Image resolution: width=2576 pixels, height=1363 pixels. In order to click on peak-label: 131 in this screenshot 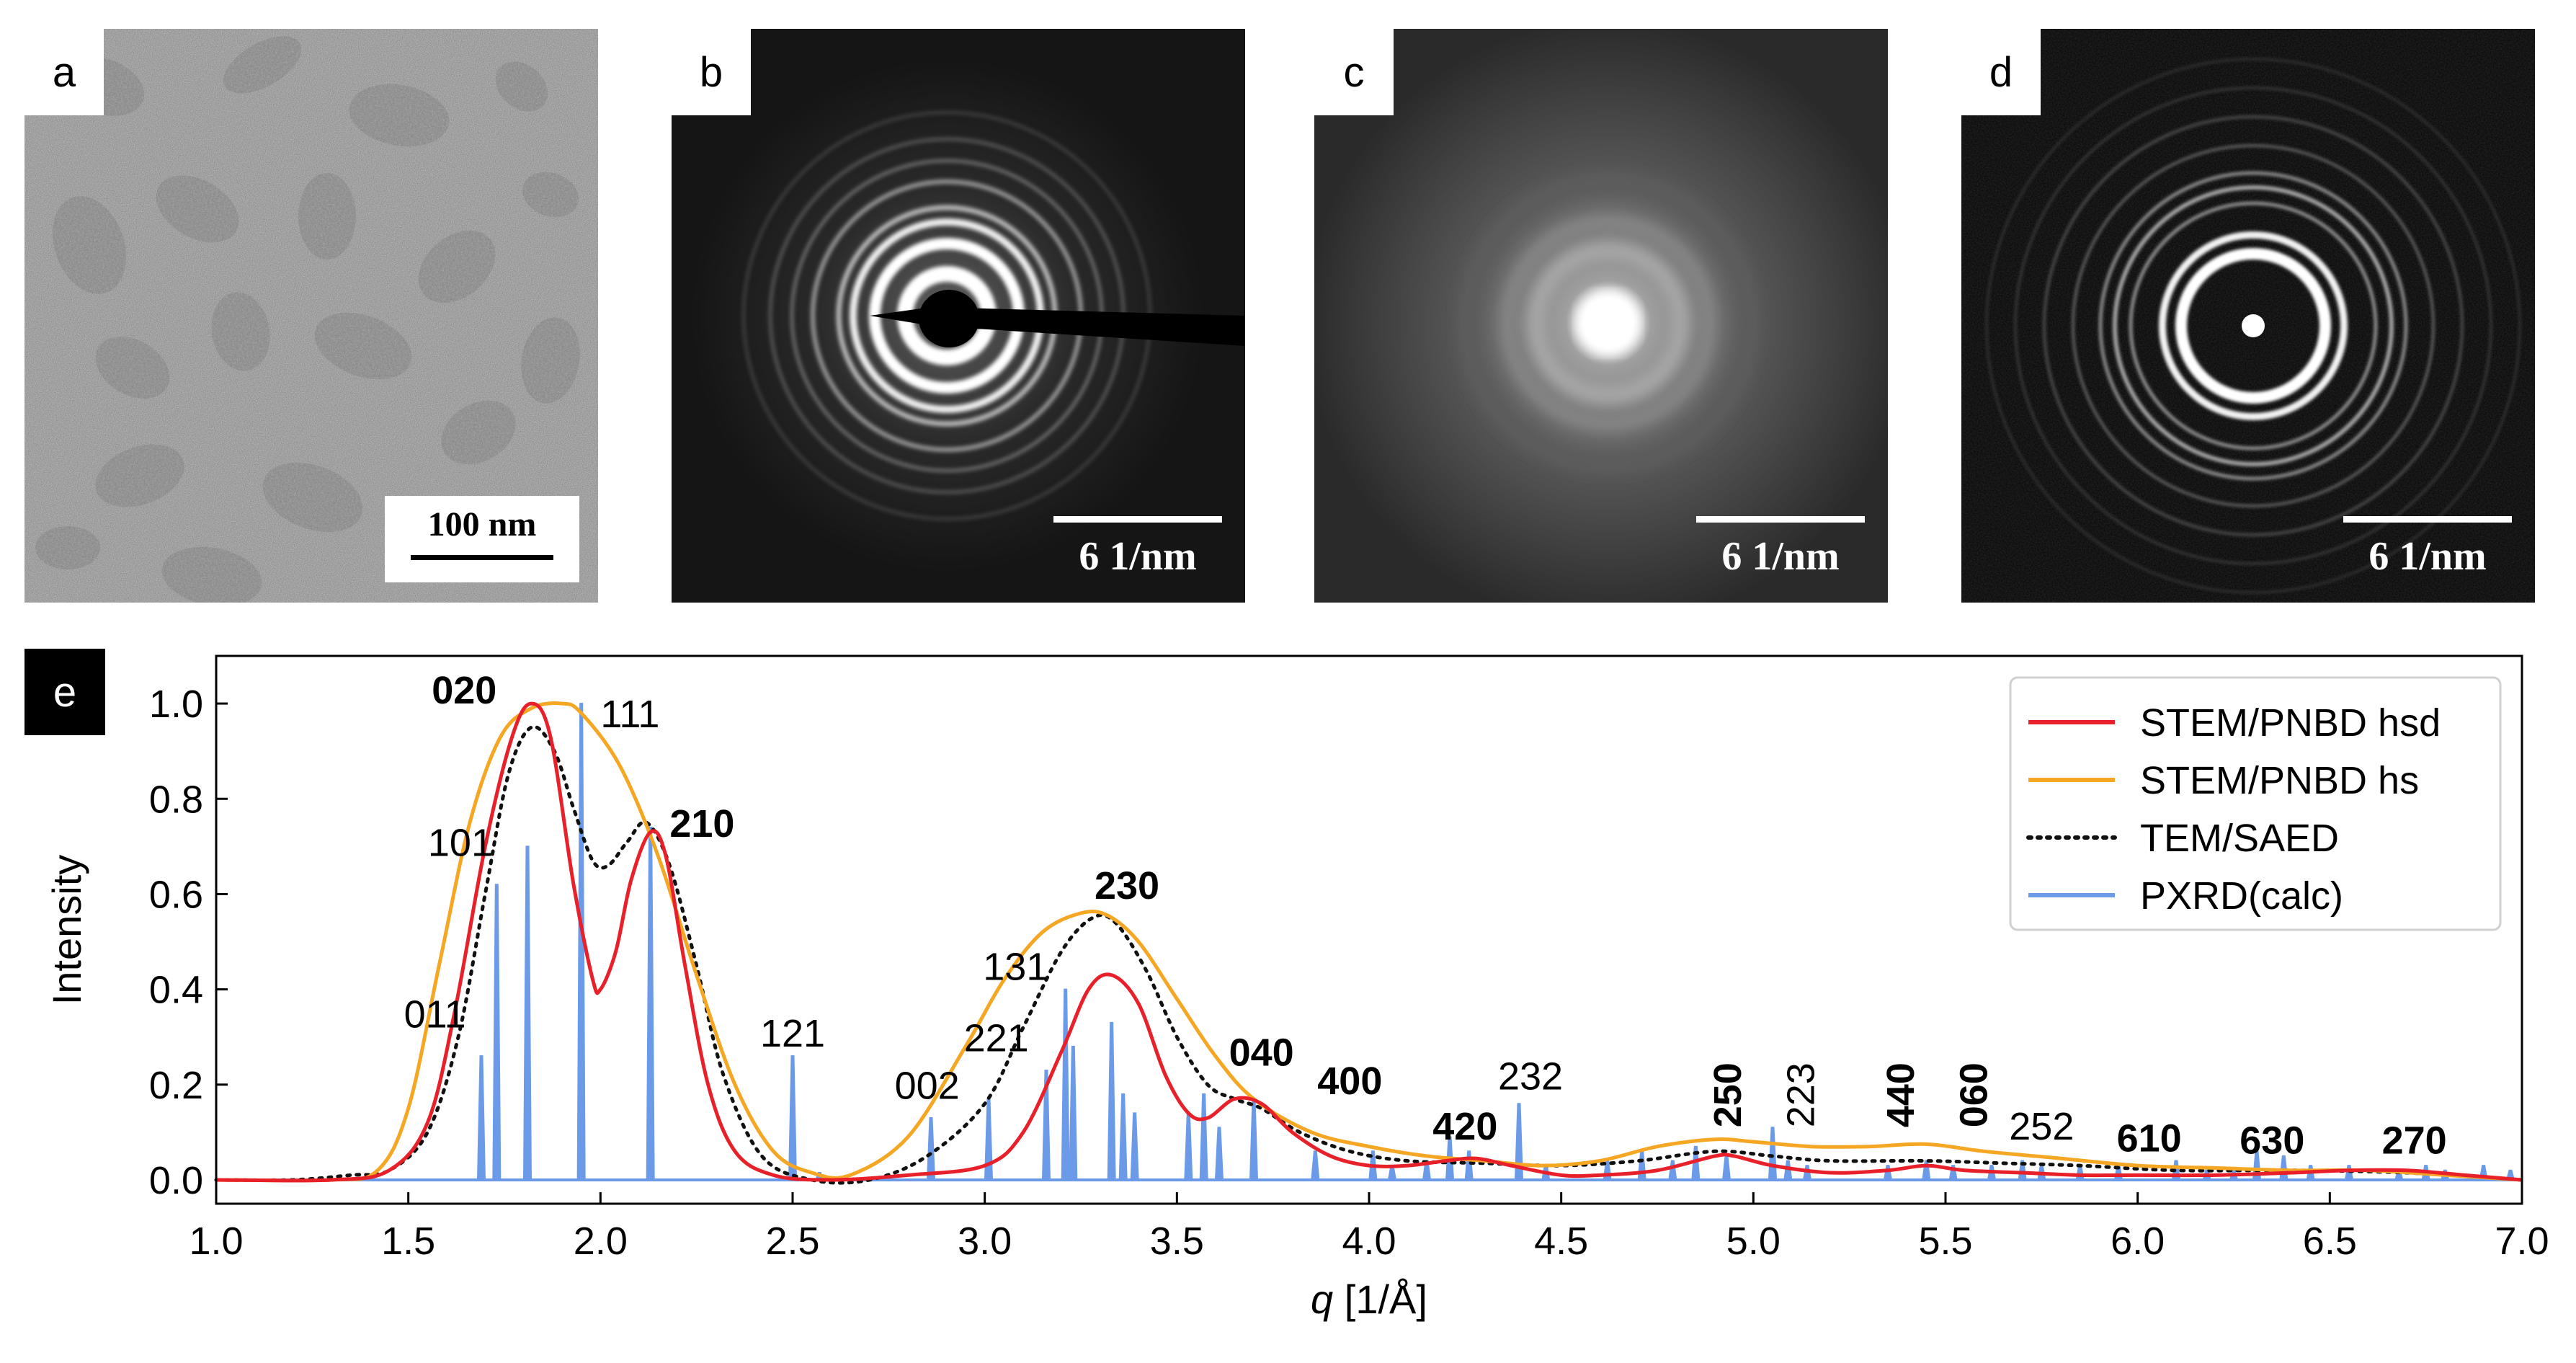, I will do `click(1015, 966)`.